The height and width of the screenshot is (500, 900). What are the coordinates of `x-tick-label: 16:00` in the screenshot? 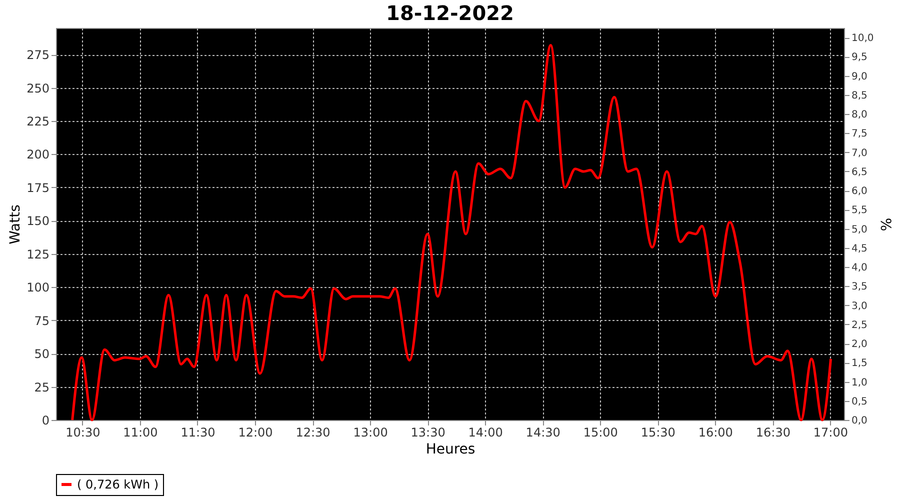 It's located at (715, 433).